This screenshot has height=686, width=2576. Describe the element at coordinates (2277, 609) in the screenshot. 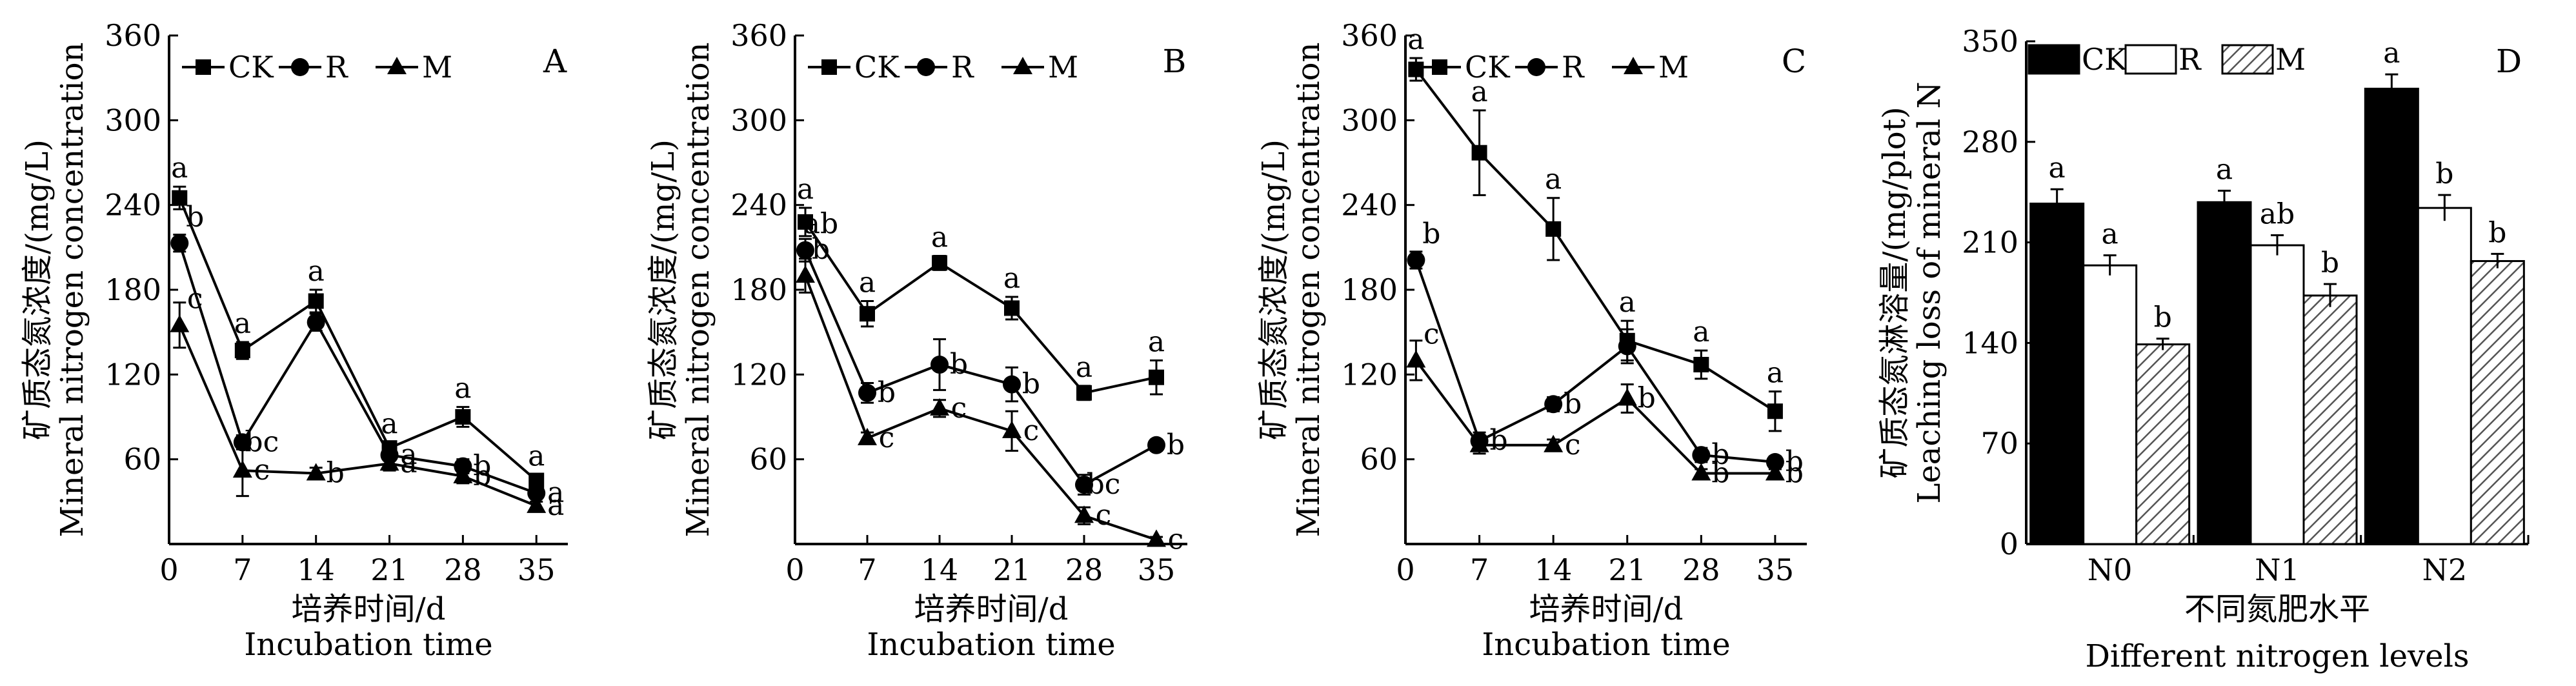

I see `x-axis-title-cn: 不同氮肥水平` at that location.